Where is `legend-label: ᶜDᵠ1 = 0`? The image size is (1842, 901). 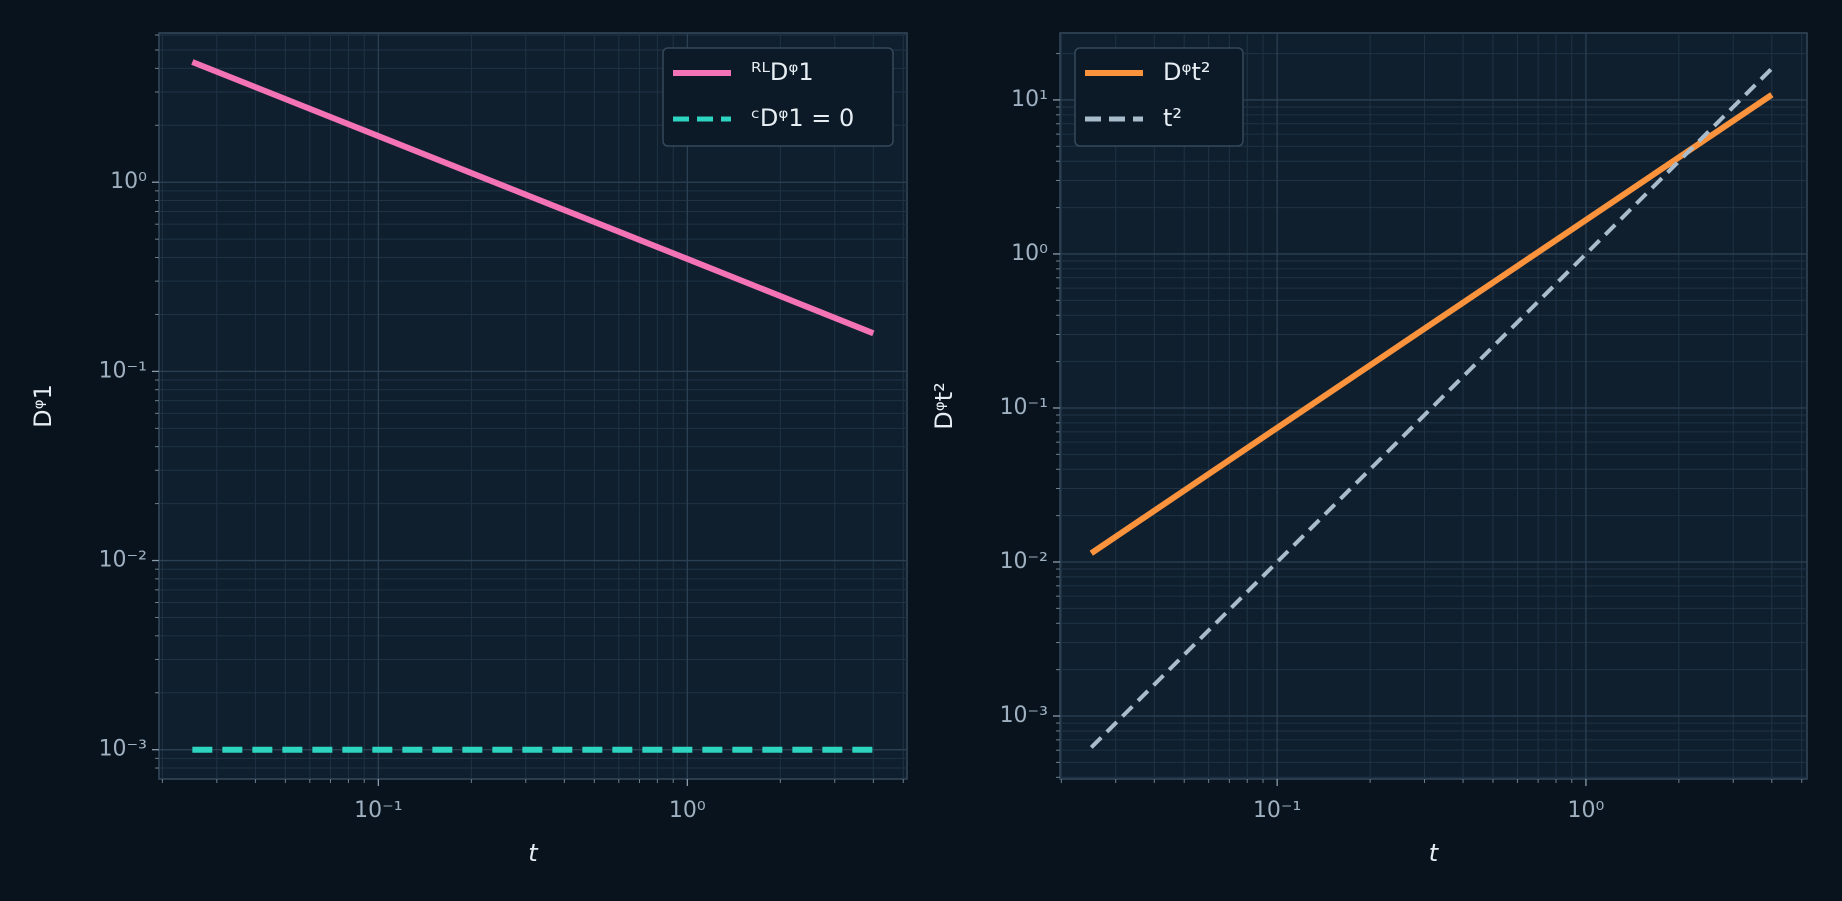
legend-label: ᶜDᵠ1 = 0 is located at coordinates (802, 118).